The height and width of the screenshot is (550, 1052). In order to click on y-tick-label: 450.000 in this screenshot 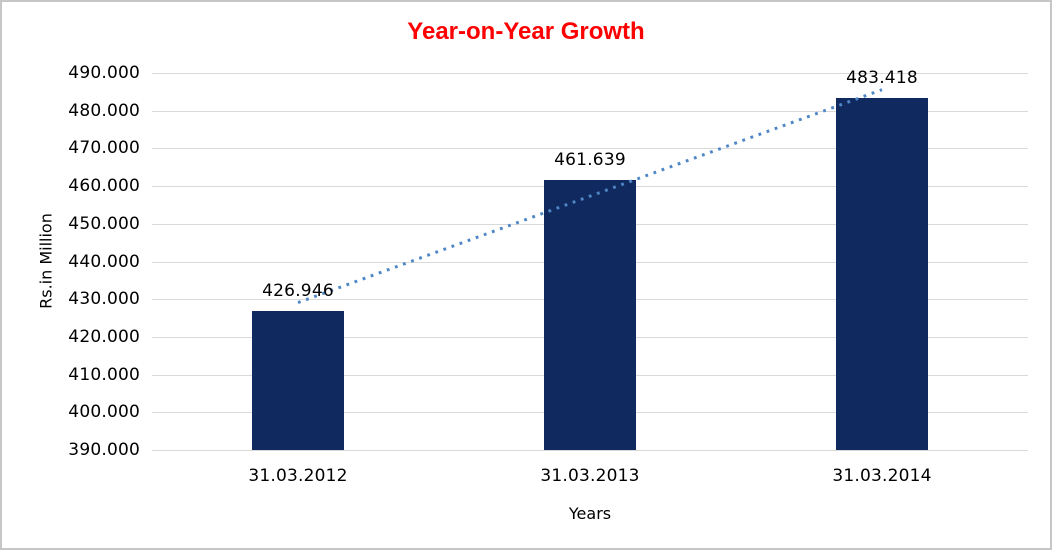, I will do `click(104, 223)`.